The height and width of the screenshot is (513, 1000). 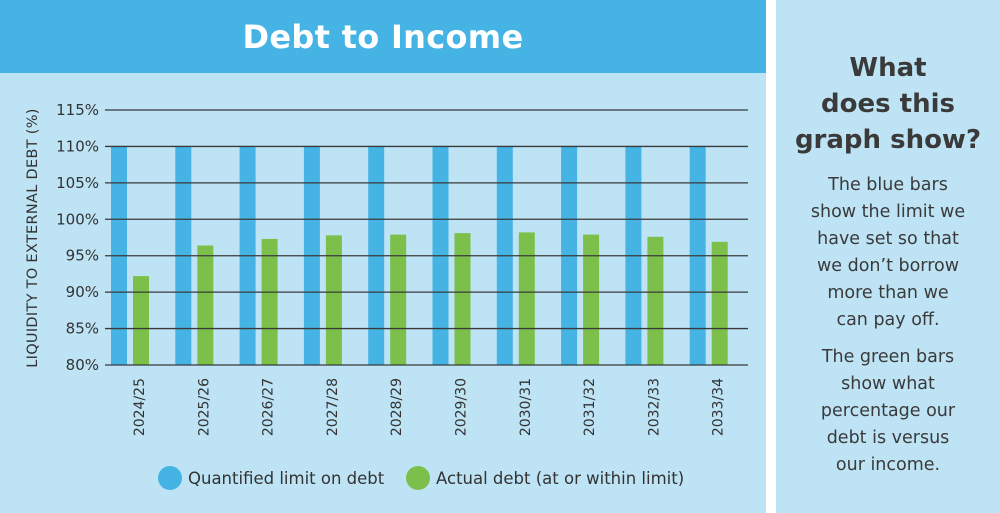 I want to click on y-tick-label: 85%, so click(x=82, y=329).